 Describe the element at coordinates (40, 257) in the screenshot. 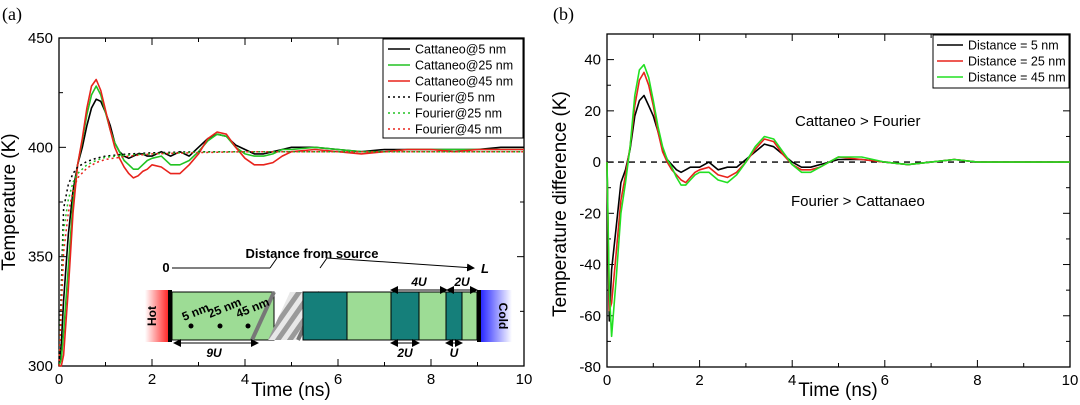

I see `chart-0-ytick-label: 350` at that location.